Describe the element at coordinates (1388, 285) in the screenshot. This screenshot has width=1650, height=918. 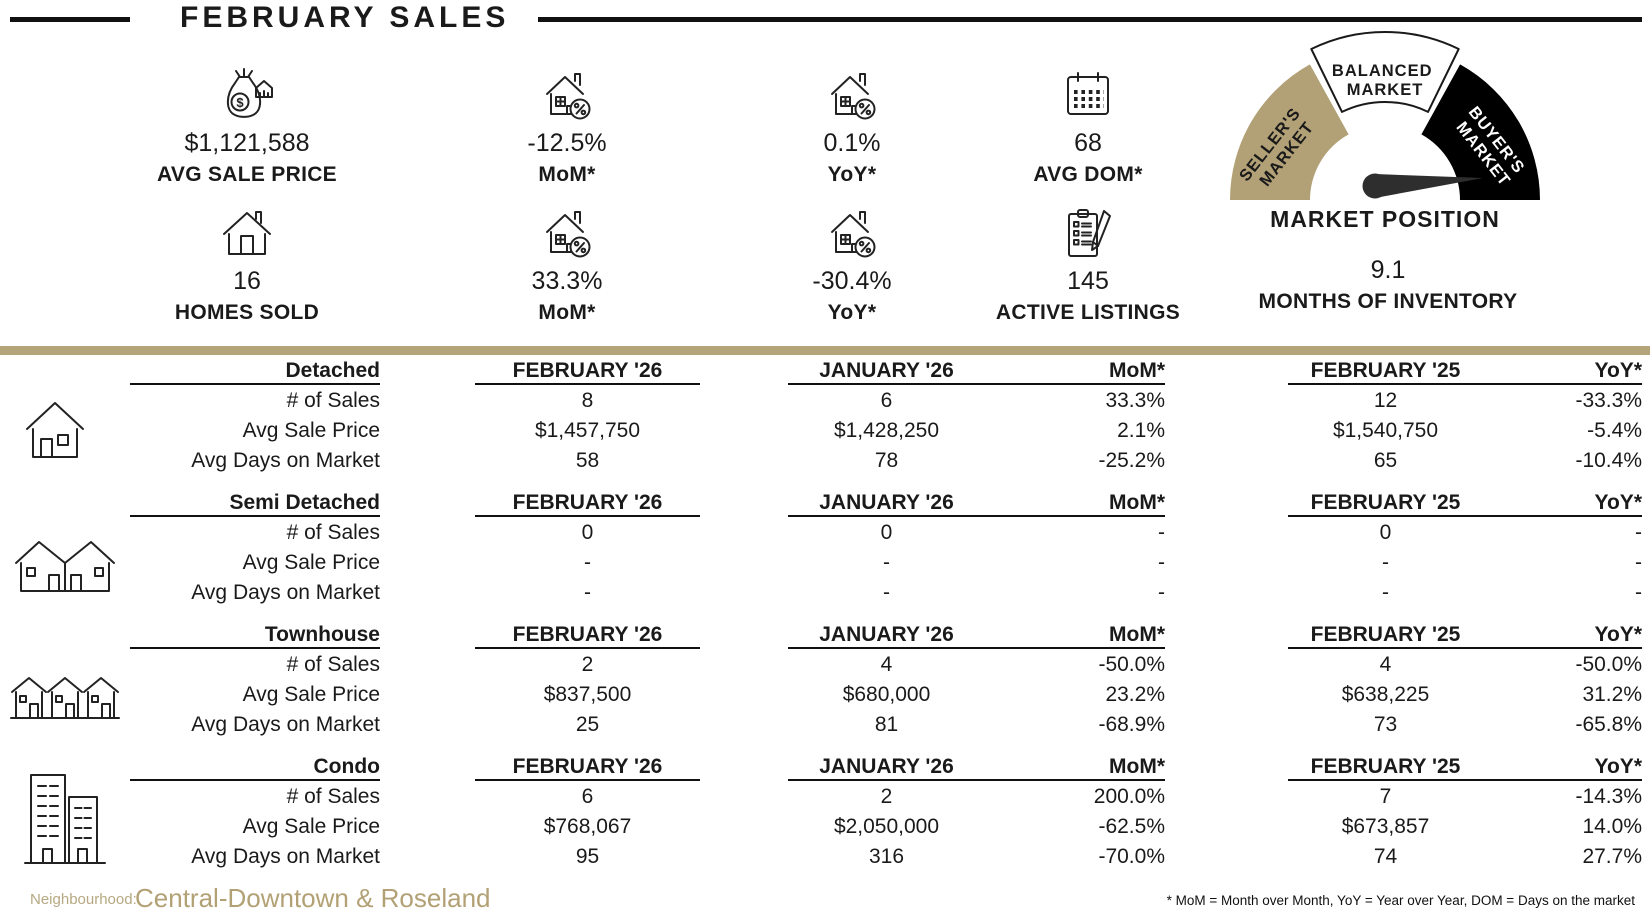
I see `stat-months-of-inventory: 9.1 MONTHS OF INVENTORY` at that location.